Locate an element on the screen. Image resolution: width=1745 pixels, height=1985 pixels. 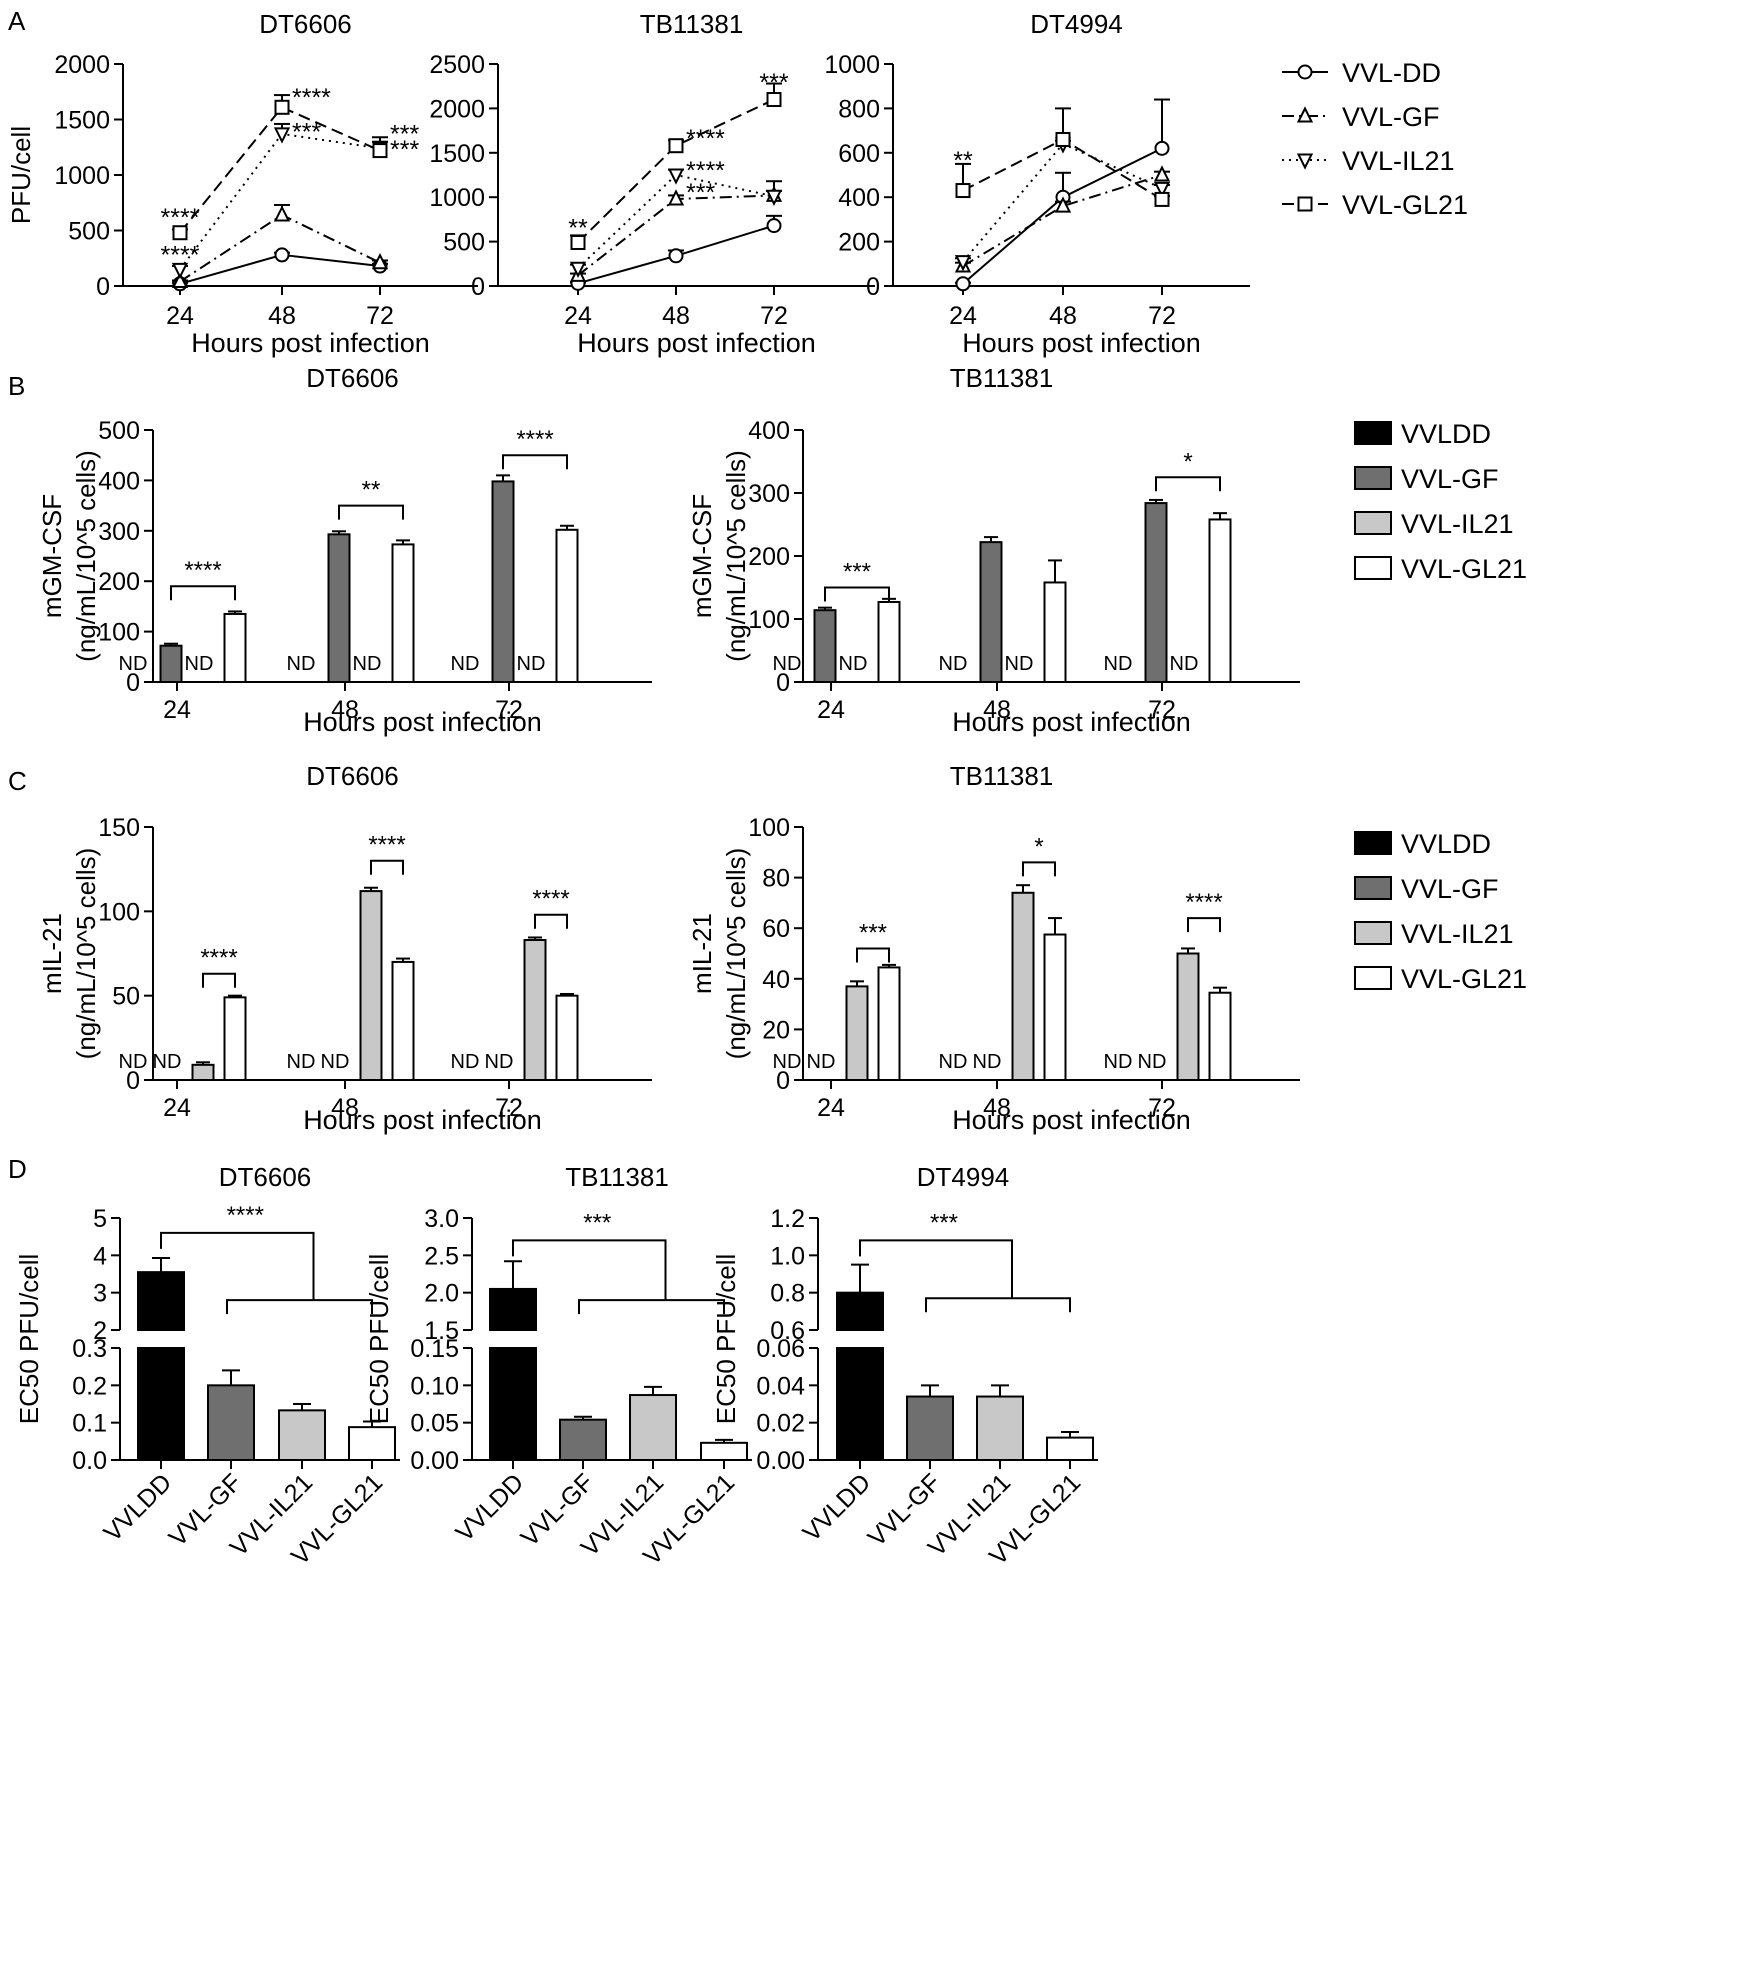
y-tick-label: 20 is located at coordinates (776, 1030).